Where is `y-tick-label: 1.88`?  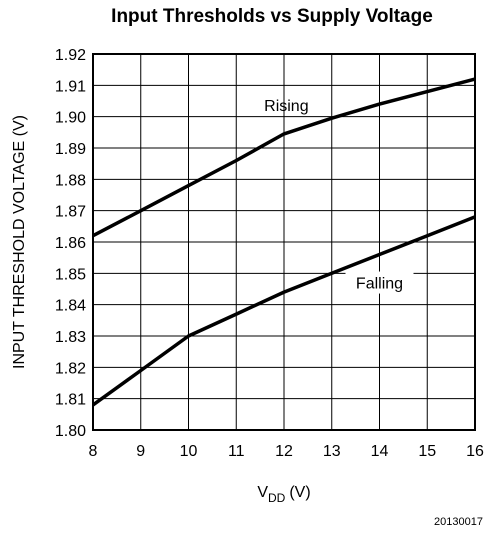
y-tick-label: 1.88 is located at coordinates (70, 180).